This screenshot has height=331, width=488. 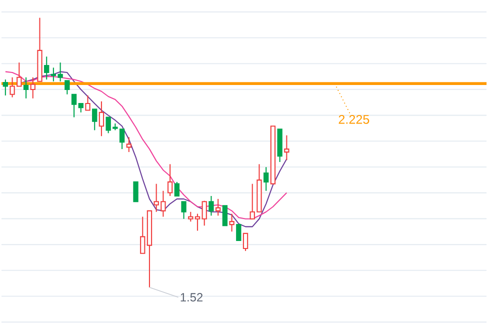 What do you see at coordinates (101, 118) in the screenshot?
I see `candlestick` at bounding box center [101, 118].